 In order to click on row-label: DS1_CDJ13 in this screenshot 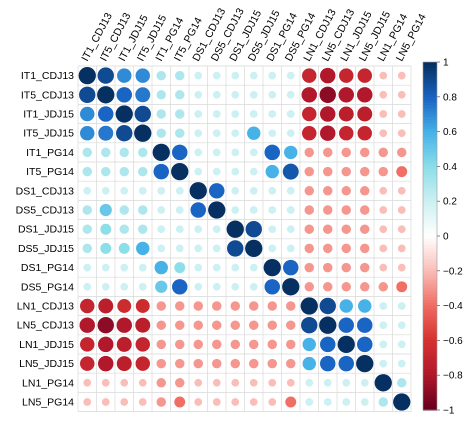, I will do `click(45, 191)`.